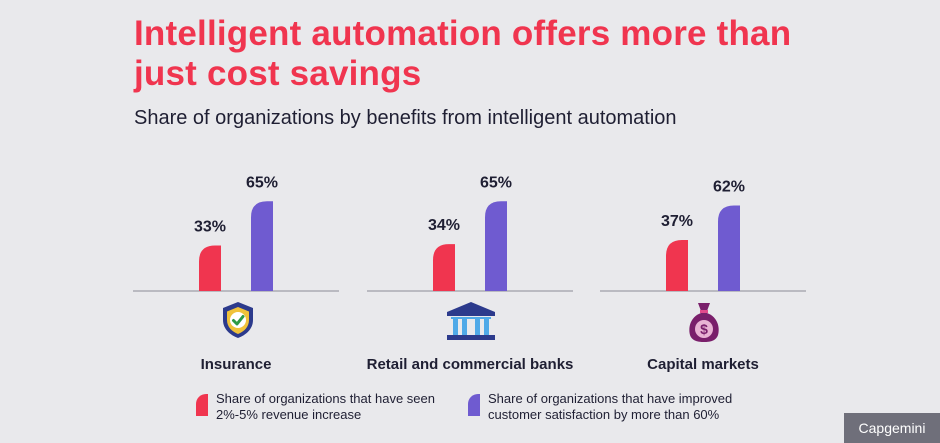 Image resolution: width=940 pixels, height=443 pixels. I want to click on bar-series2-group3, so click(729, 248).